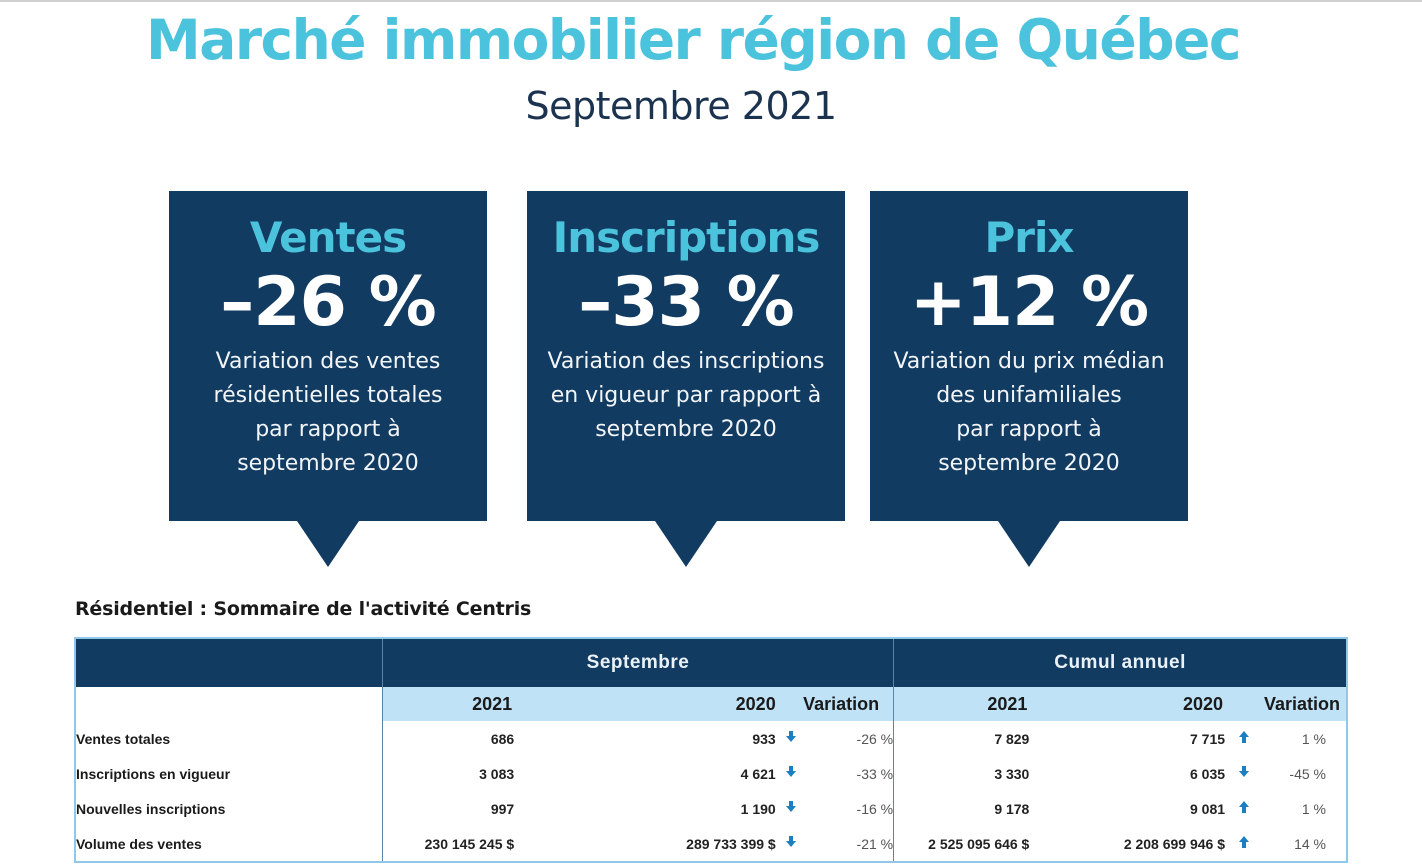  What do you see at coordinates (229, 704) in the screenshot?
I see `table-corner-sub` at bounding box center [229, 704].